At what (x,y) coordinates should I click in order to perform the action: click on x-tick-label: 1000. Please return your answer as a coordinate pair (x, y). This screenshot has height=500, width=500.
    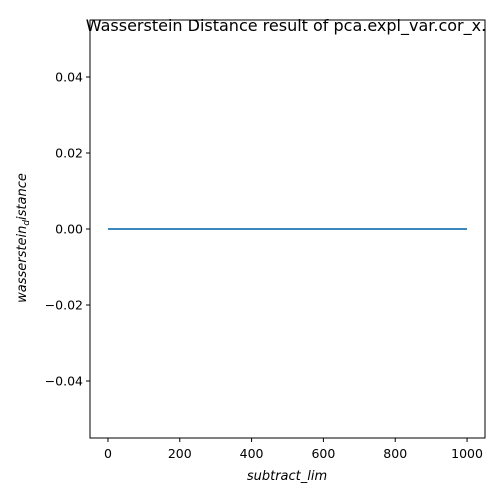
    Looking at the image, I should click on (467, 453).